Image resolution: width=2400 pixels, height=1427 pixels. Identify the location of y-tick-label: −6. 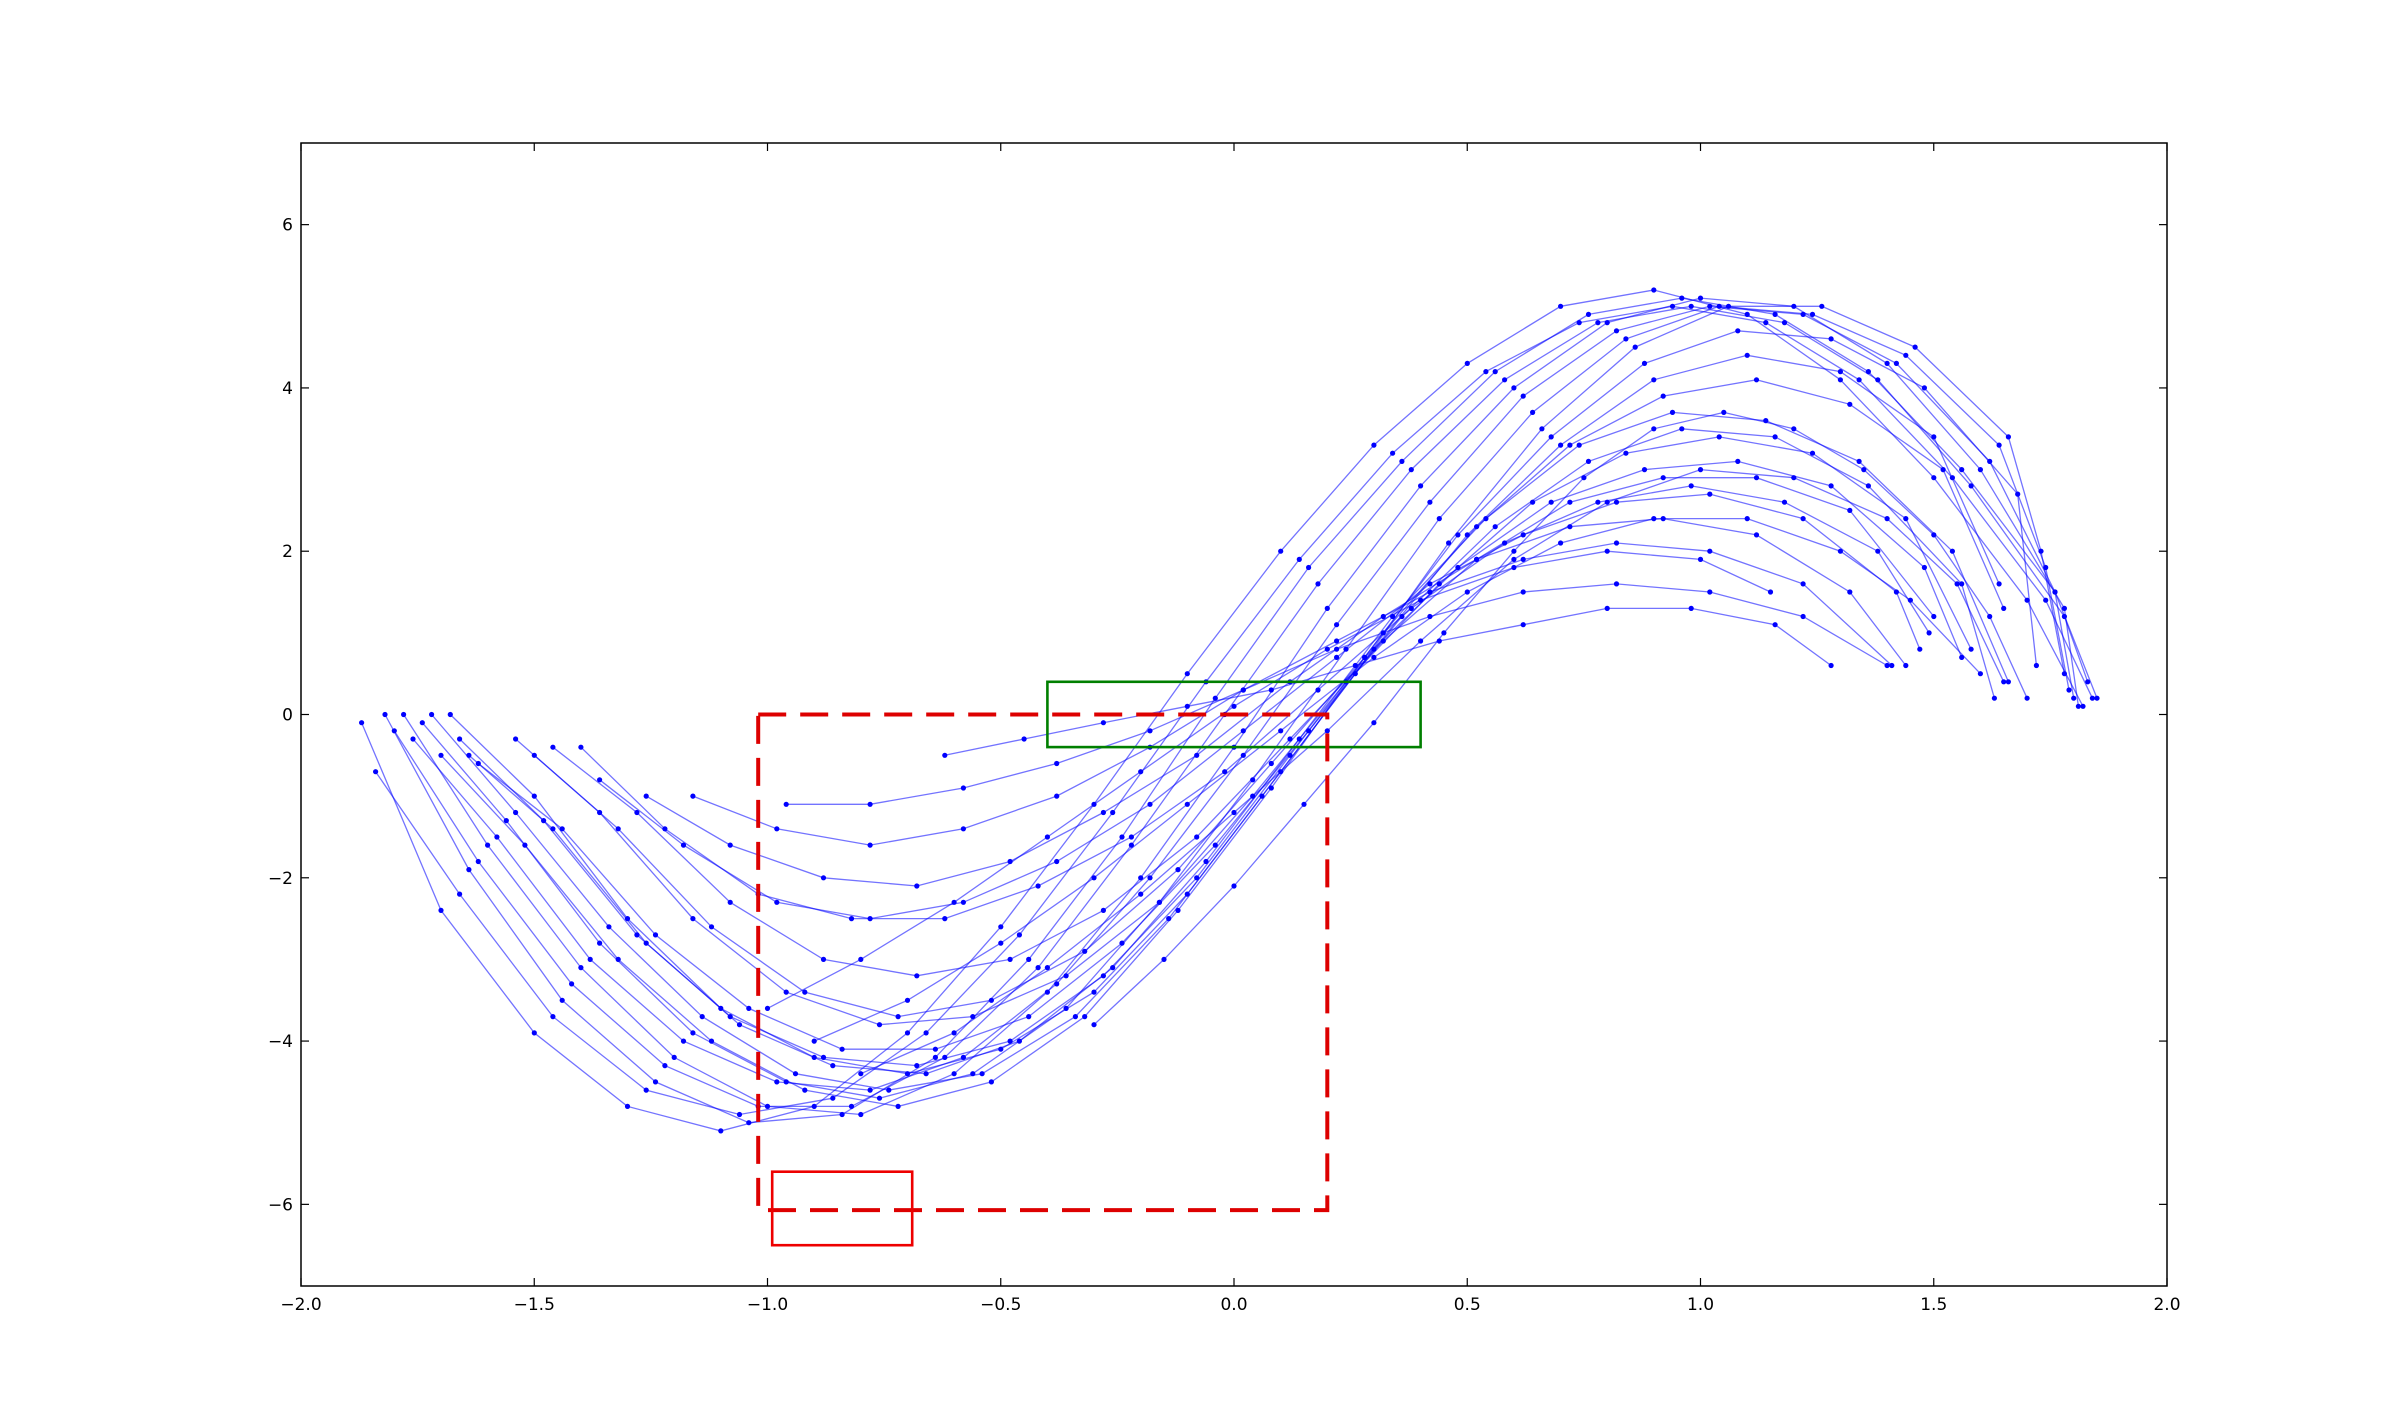
(280, 1205).